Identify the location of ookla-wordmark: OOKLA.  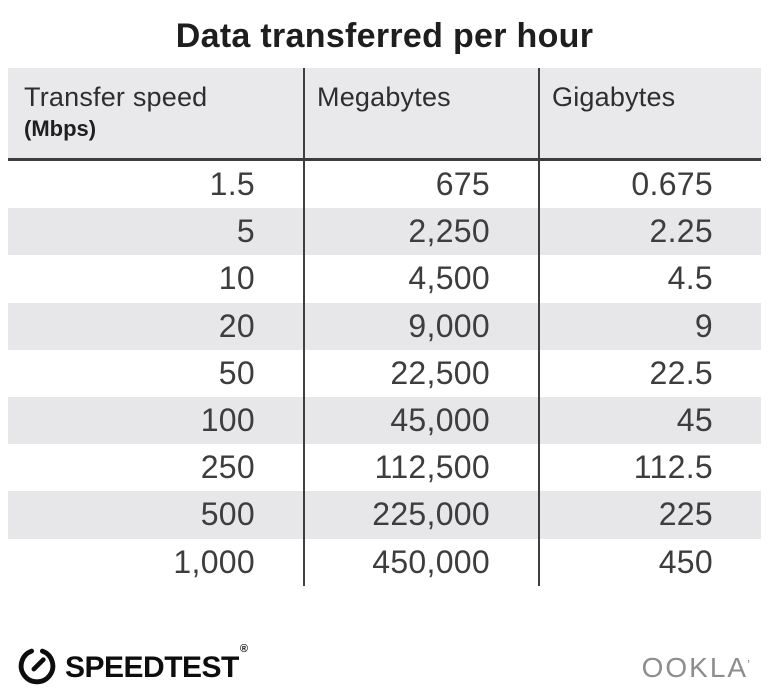
(695, 667).